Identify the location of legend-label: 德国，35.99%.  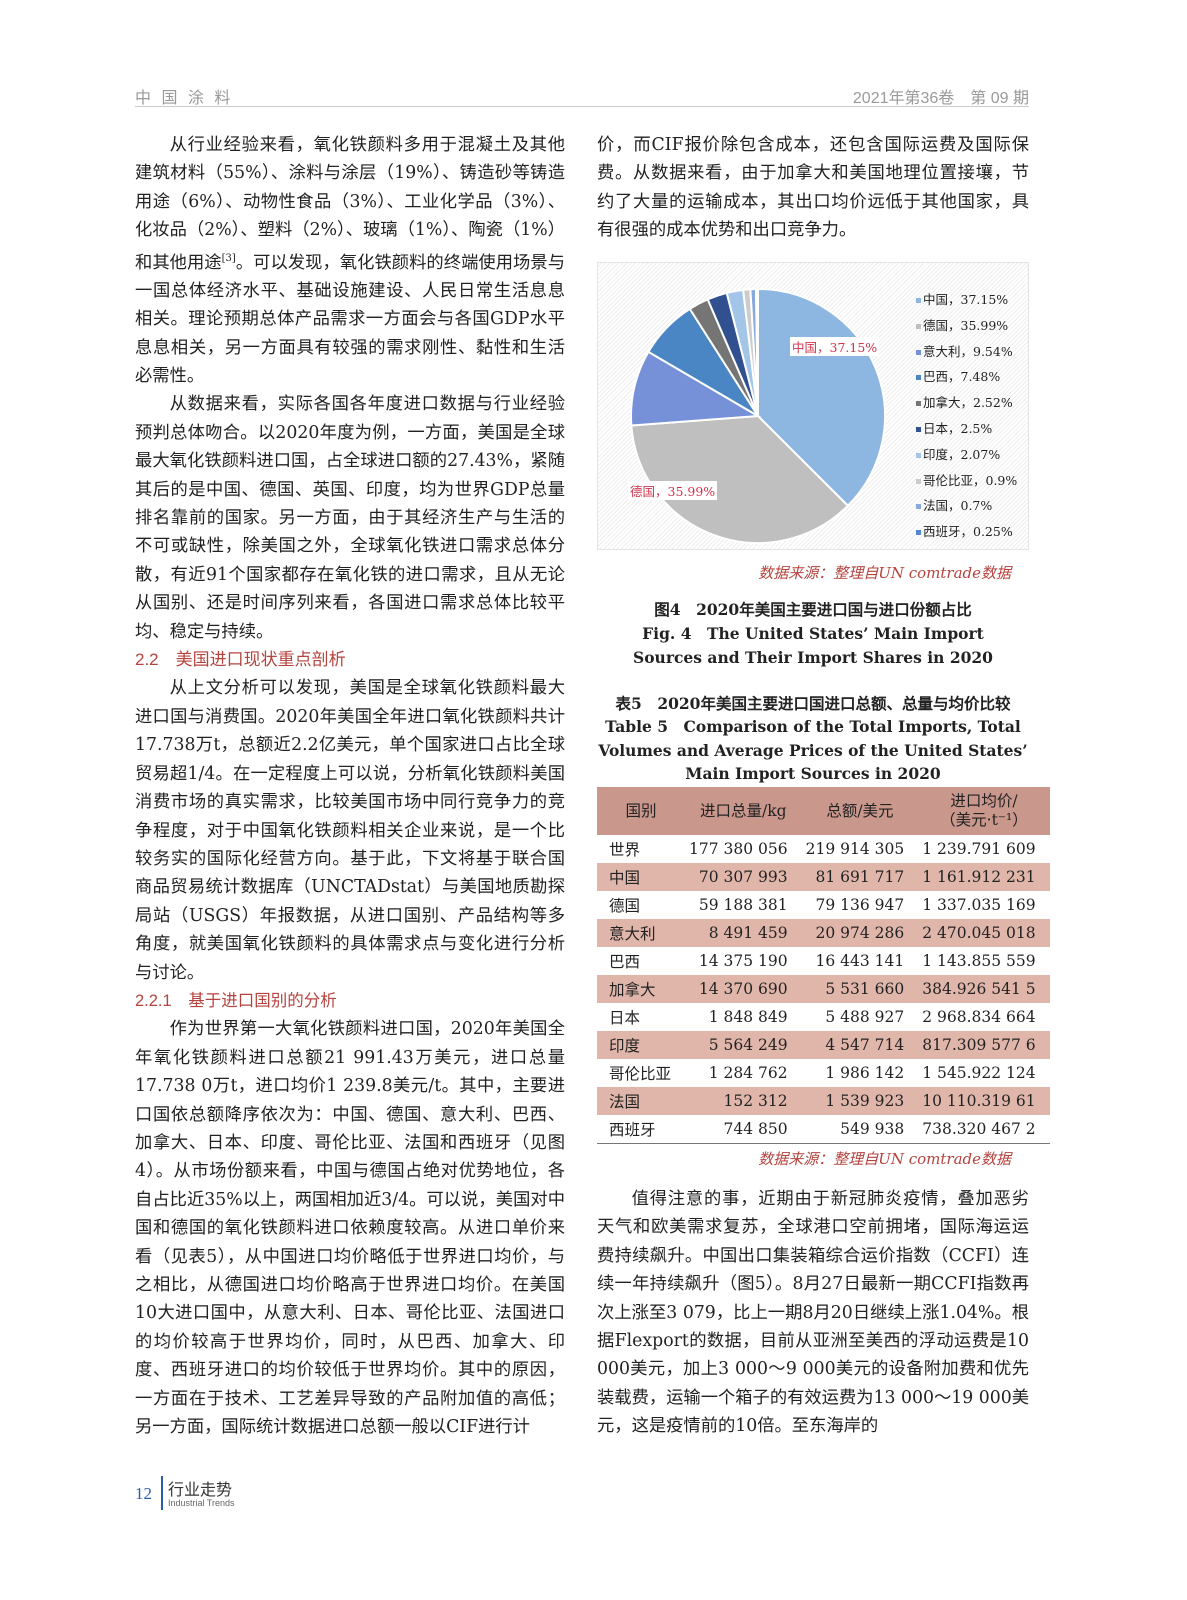
(966, 325).